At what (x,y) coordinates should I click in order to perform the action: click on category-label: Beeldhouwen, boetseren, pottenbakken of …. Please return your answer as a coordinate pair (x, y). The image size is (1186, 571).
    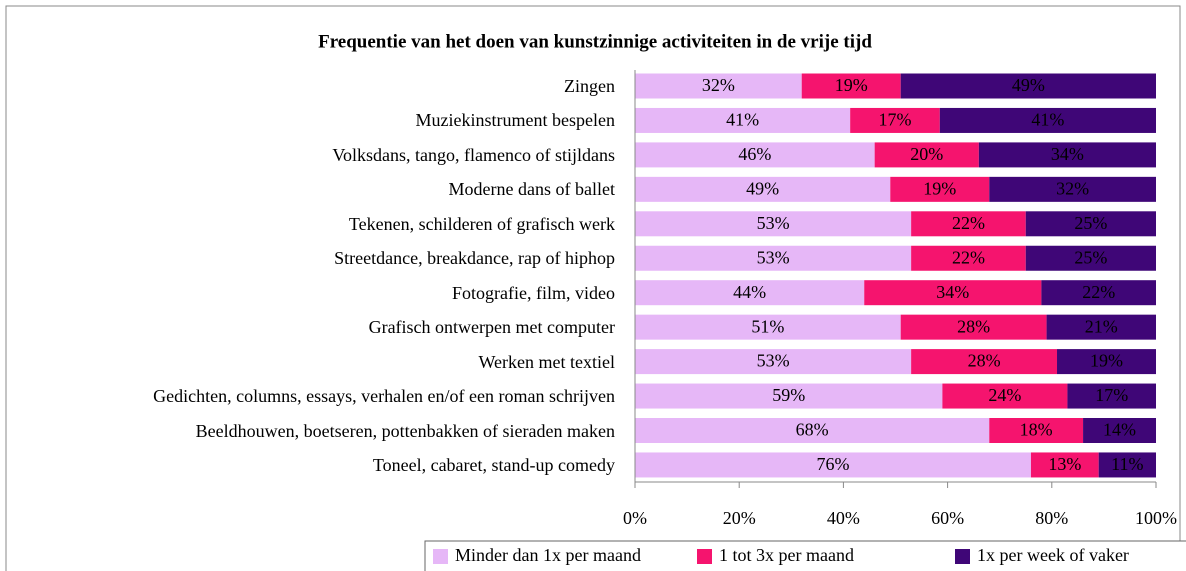
    Looking at the image, I should click on (405, 430).